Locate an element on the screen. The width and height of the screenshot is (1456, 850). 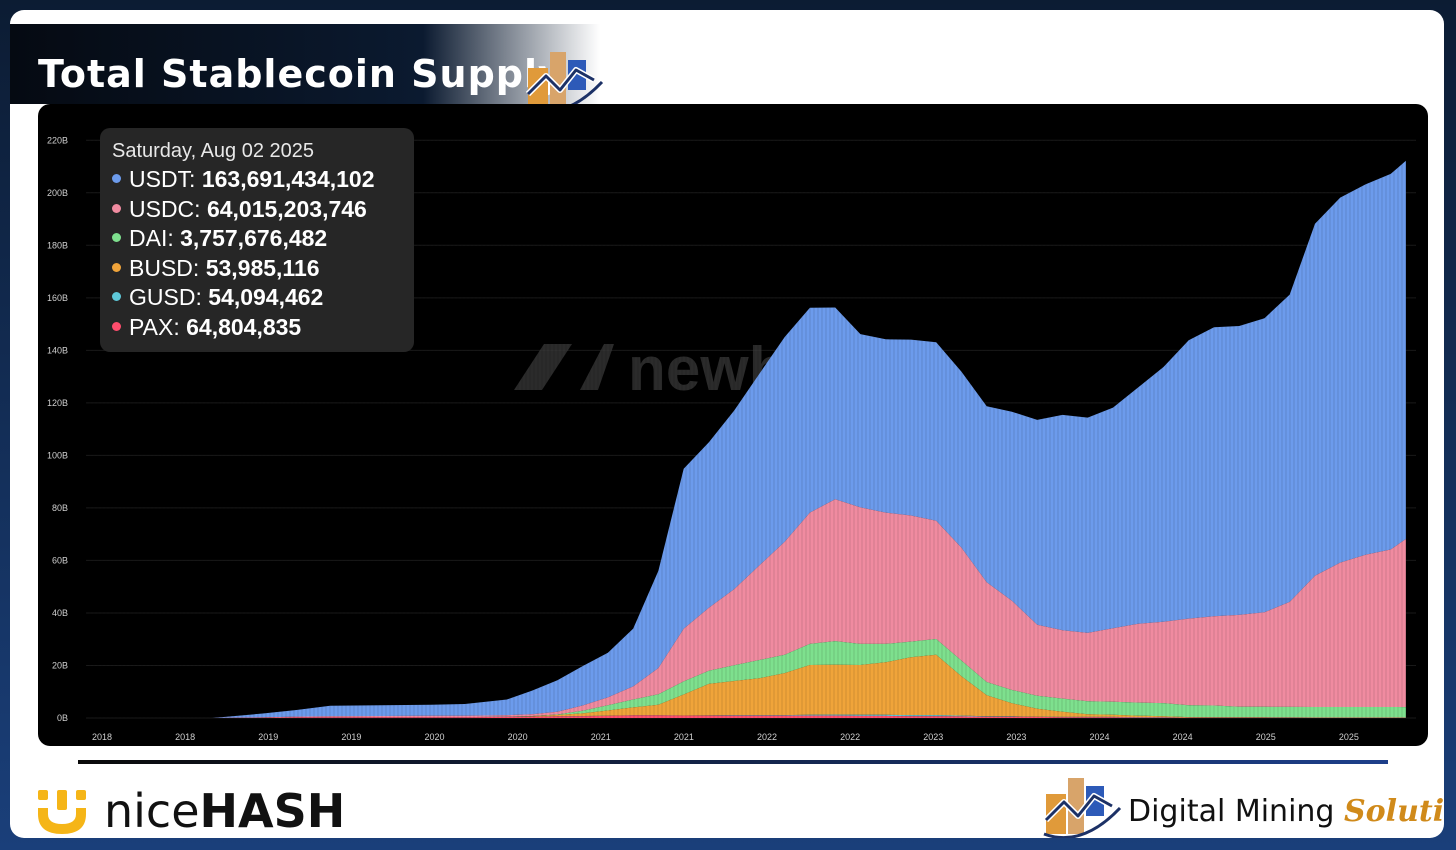
tooltip-value: 54,094,462 is located at coordinates (266, 297).